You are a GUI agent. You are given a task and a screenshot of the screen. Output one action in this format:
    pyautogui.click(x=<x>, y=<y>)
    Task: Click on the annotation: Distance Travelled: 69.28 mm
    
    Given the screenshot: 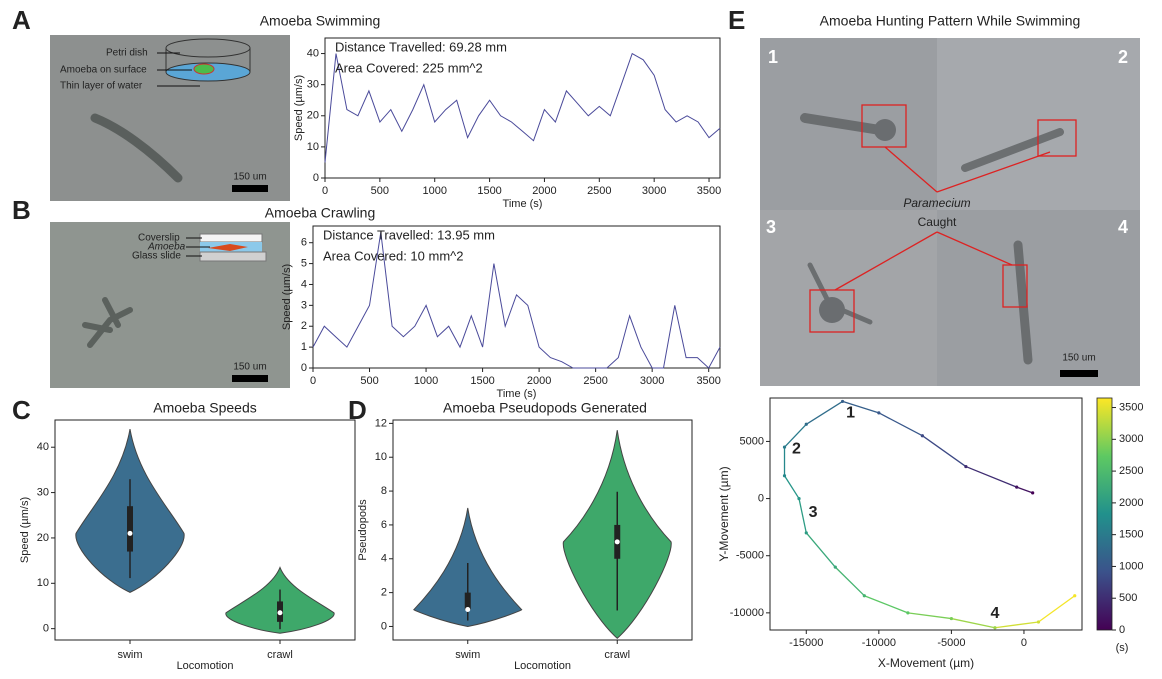 What is the action you would take?
    pyautogui.click(x=421, y=46)
    